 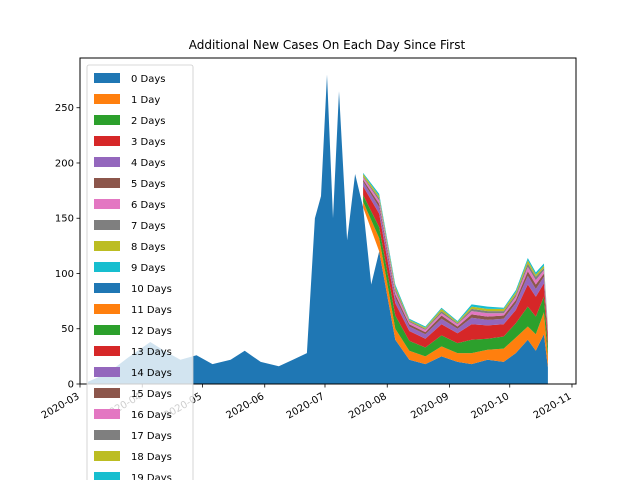 What do you see at coordinates (148, 226) in the screenshot?
I see `legend-label: 7 Days` at bounding box center [148, 226].